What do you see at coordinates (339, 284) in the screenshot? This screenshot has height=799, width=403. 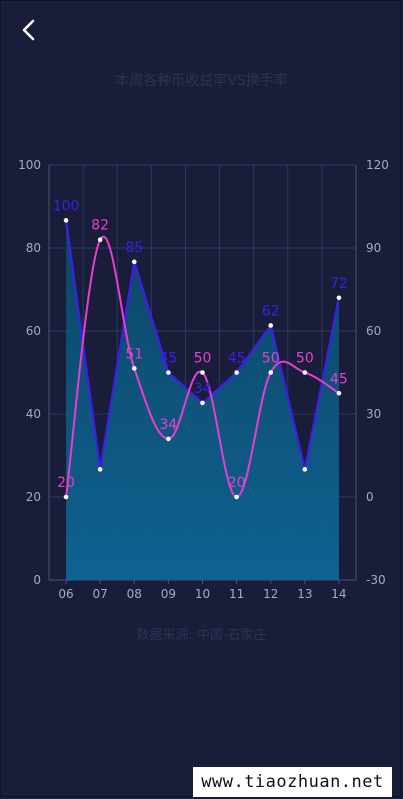 I see `data-label: 72` at bounding box center [339, 284].